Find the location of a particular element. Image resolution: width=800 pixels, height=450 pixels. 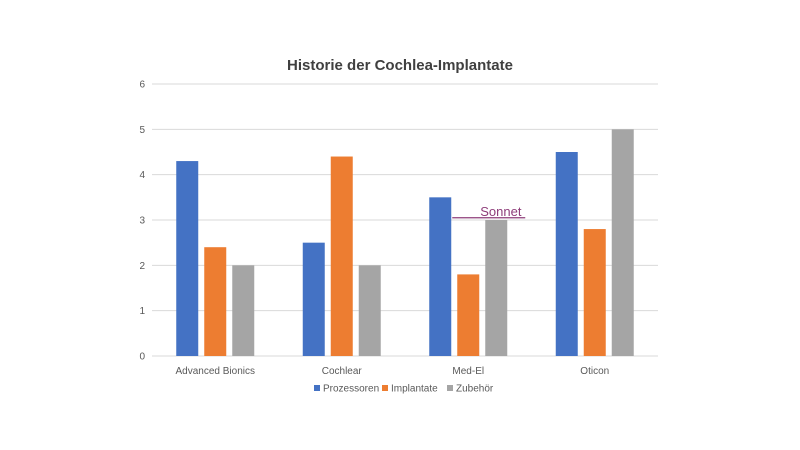

annotation-text: Sonnet is located at coordinates (501, 211).